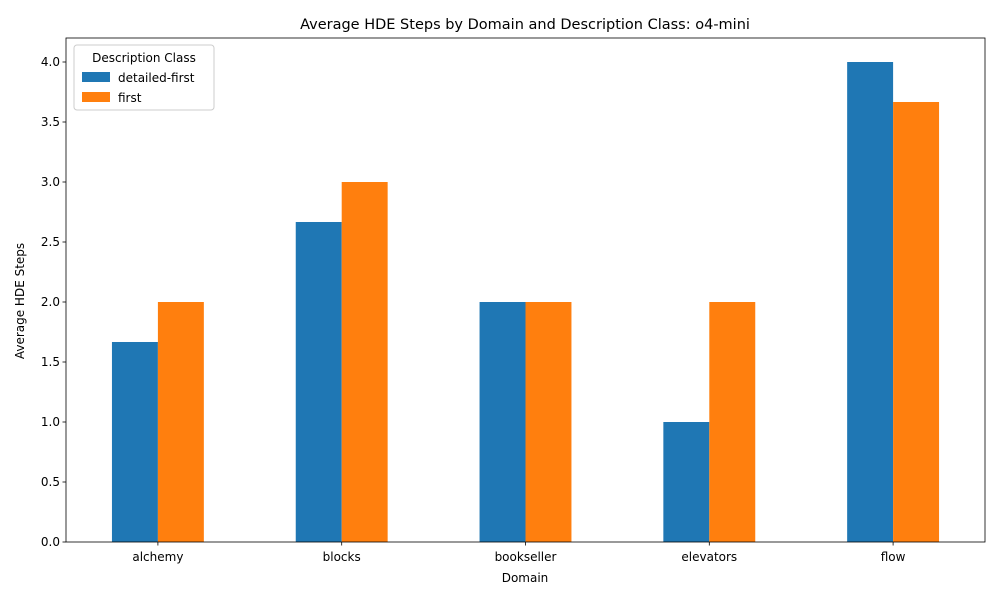 The width and height of the screenshot is (1000, 604). Describe the element at coordinates (50, 62) in the screenshot. I see `y-tick-label: 4.0` at that location.